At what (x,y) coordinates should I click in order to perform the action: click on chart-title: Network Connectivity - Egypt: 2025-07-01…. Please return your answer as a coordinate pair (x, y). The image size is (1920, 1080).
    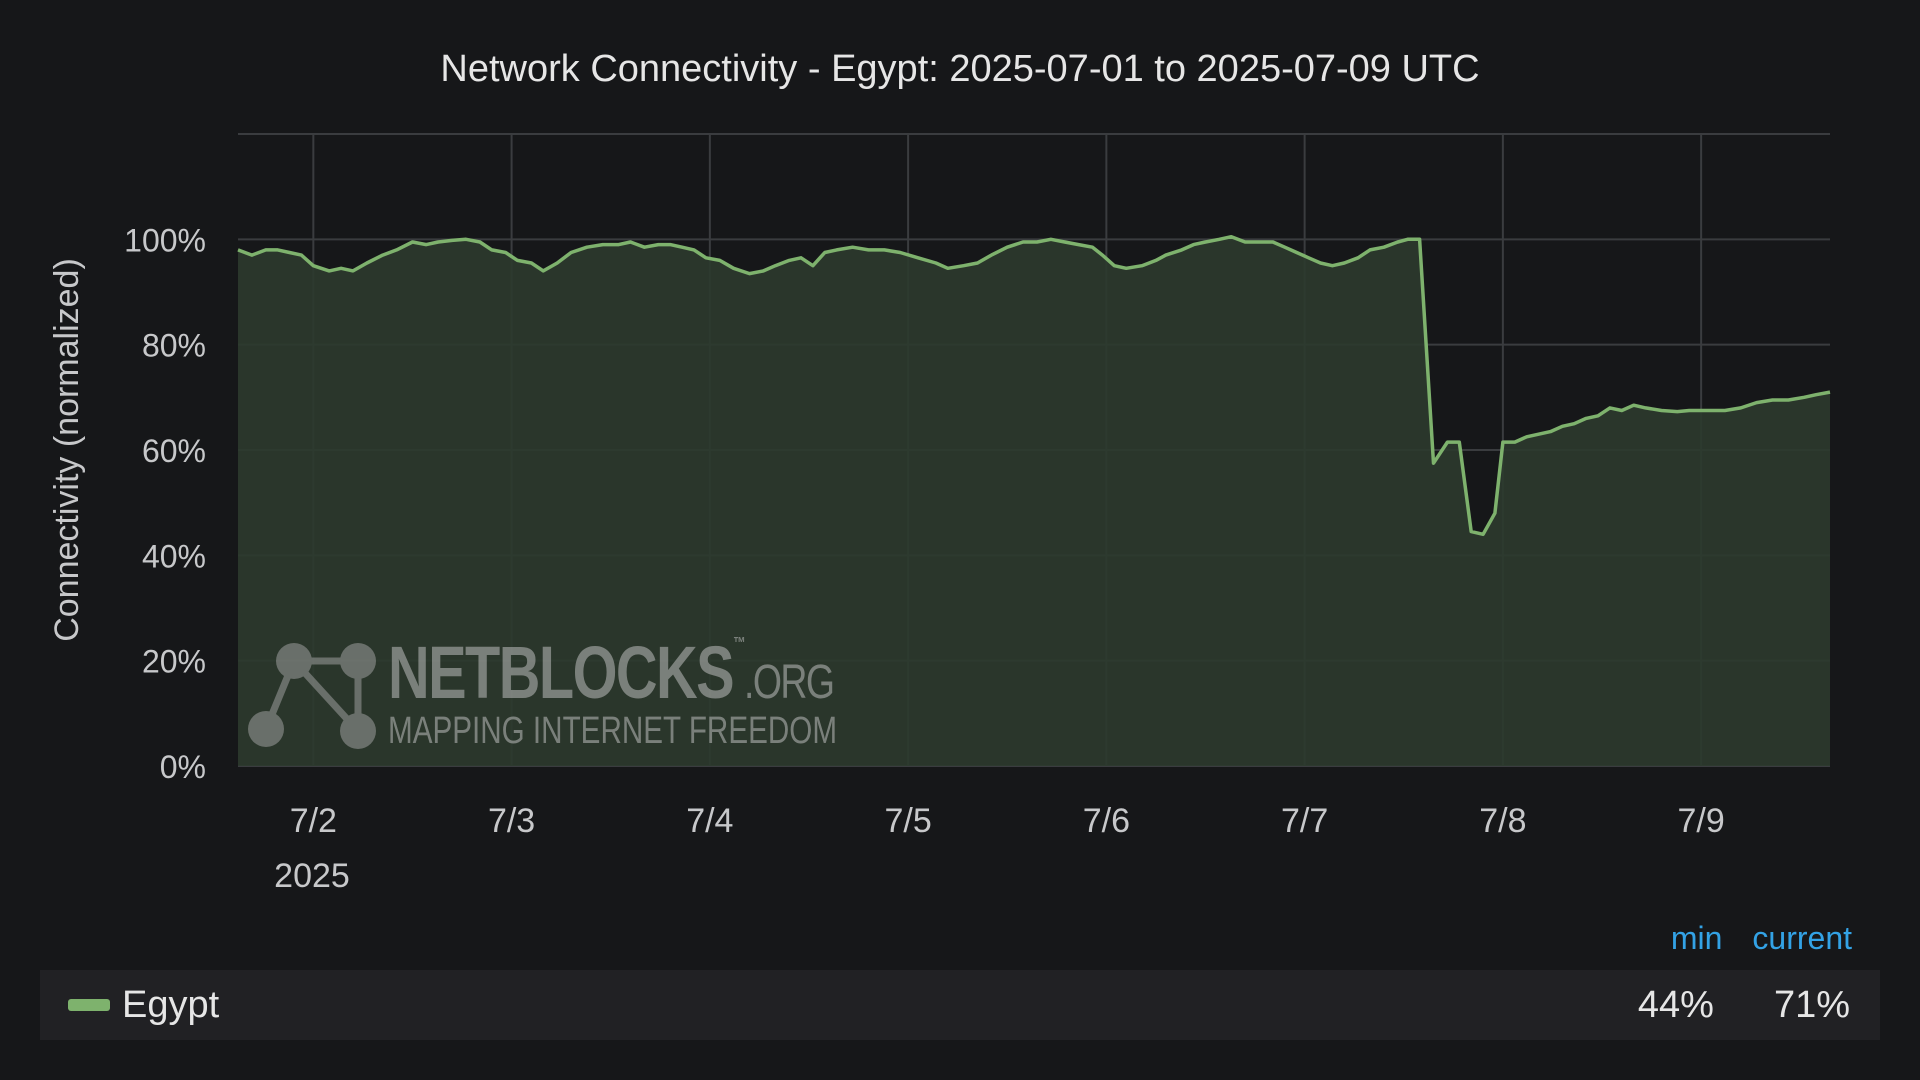
    Looking at the image, I should click on (960, 69).